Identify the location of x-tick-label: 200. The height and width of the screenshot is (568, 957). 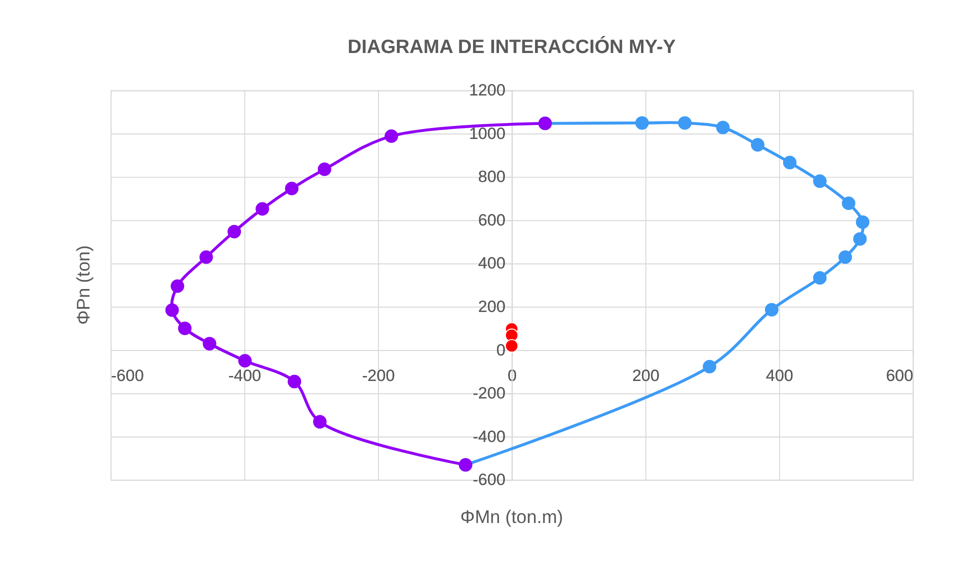
(646, 376).